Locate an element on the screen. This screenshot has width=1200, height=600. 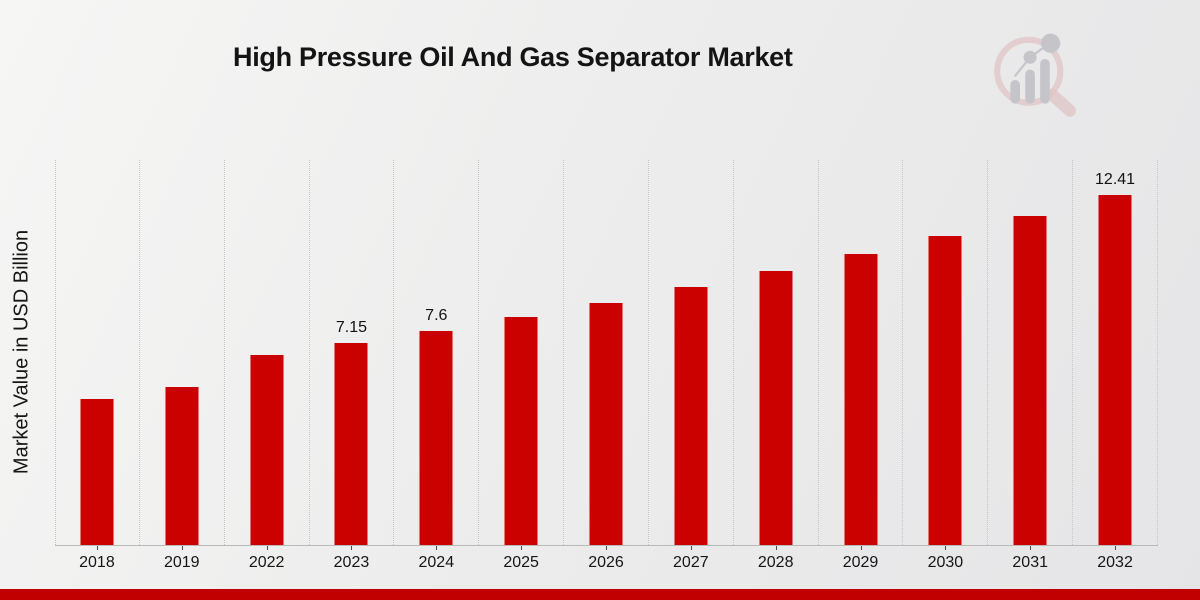
chart-column: 7.6 2024 is located at coordinates (437, 365).